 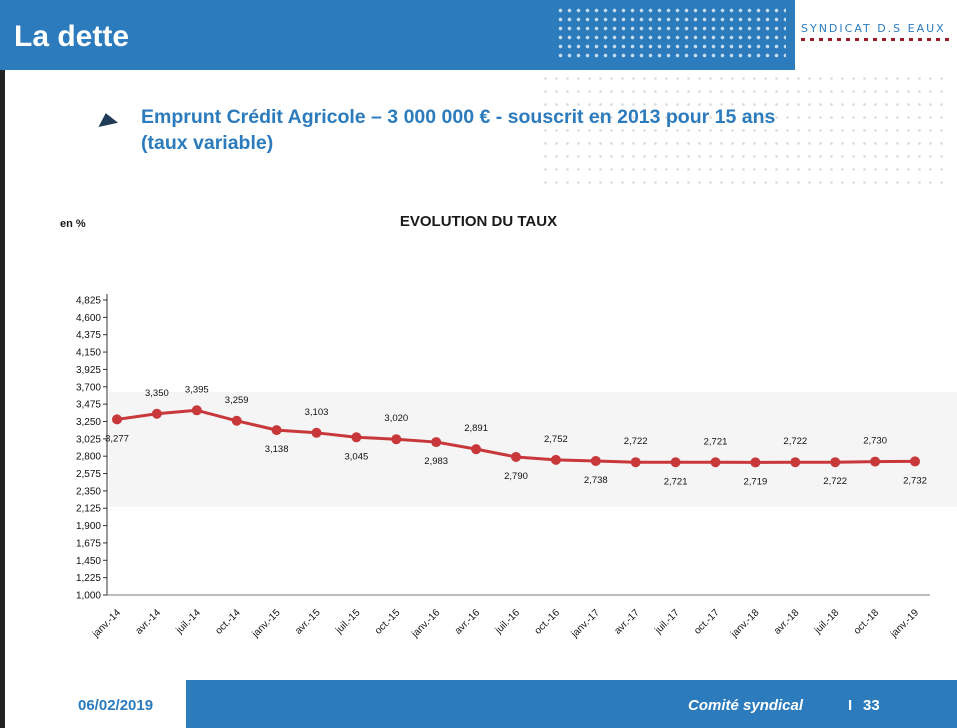 What do you see at coordinates (508, 622) in the screenshot?
I see `x-tick-label: juil.-16` at bounding box center [508, 622].